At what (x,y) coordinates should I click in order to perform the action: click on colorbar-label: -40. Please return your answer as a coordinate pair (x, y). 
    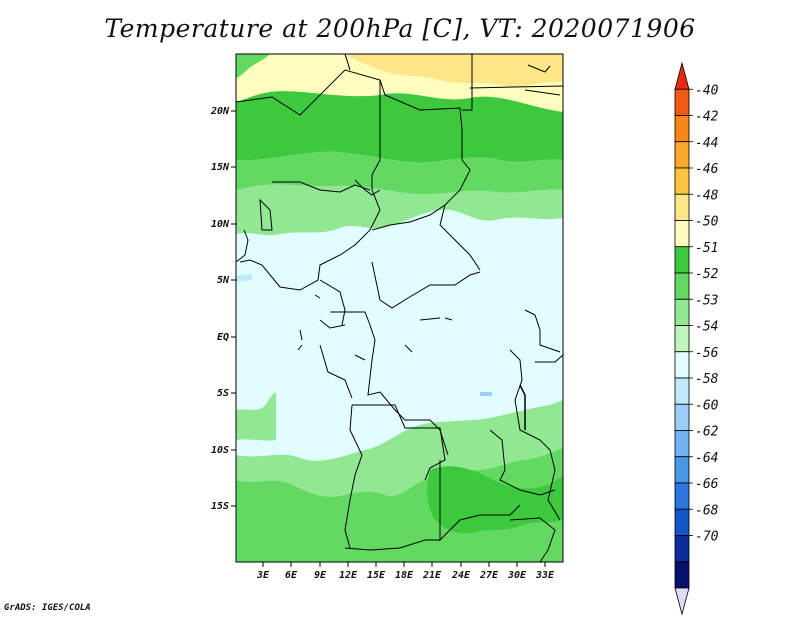
    Looking at the image, I should click on (707, 90).